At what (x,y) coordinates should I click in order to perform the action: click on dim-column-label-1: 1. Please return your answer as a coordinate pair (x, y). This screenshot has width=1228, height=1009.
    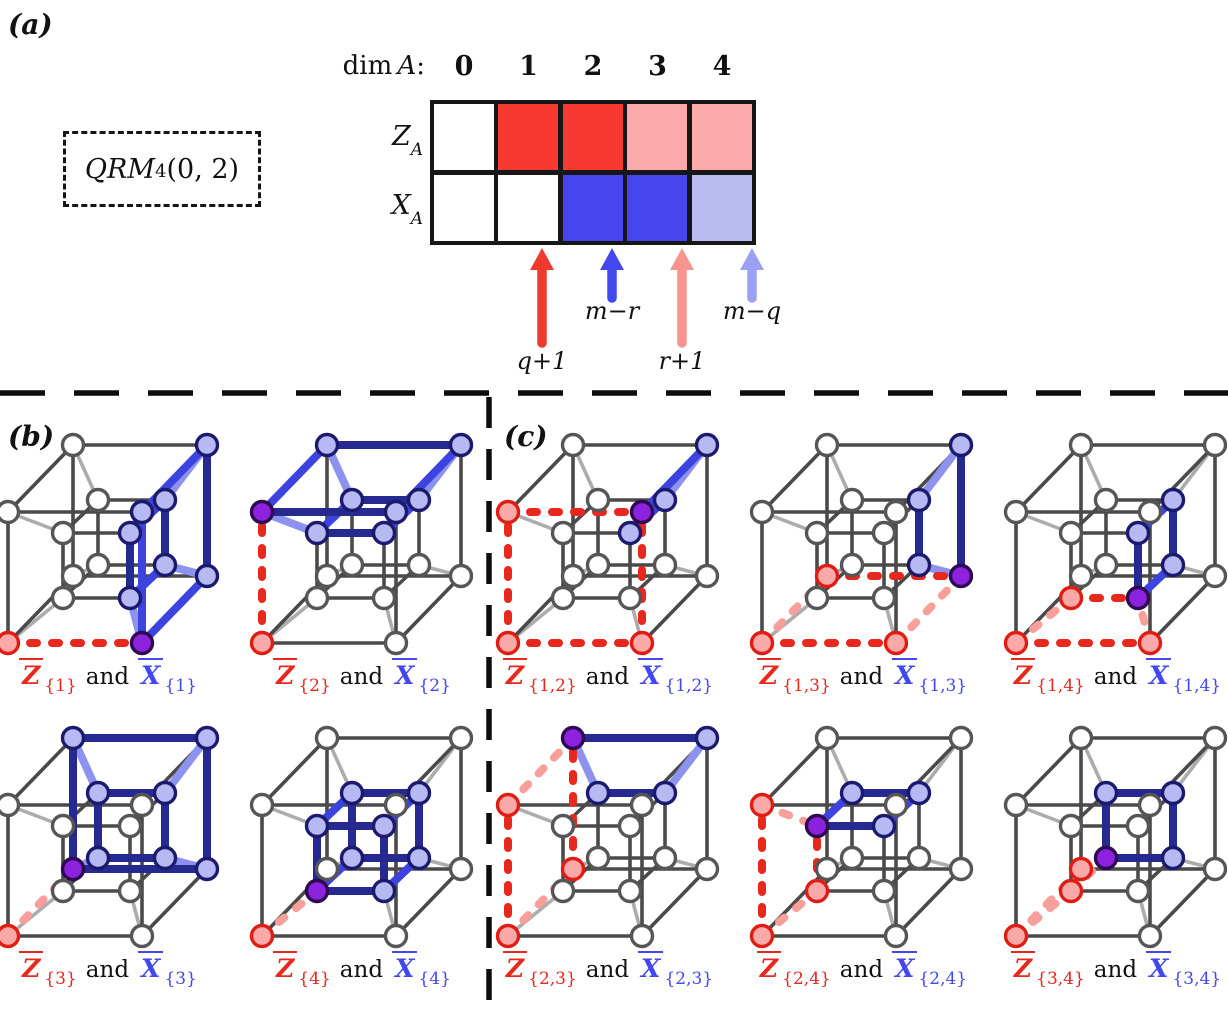
    Looking at the image, I should click on (528, 66).